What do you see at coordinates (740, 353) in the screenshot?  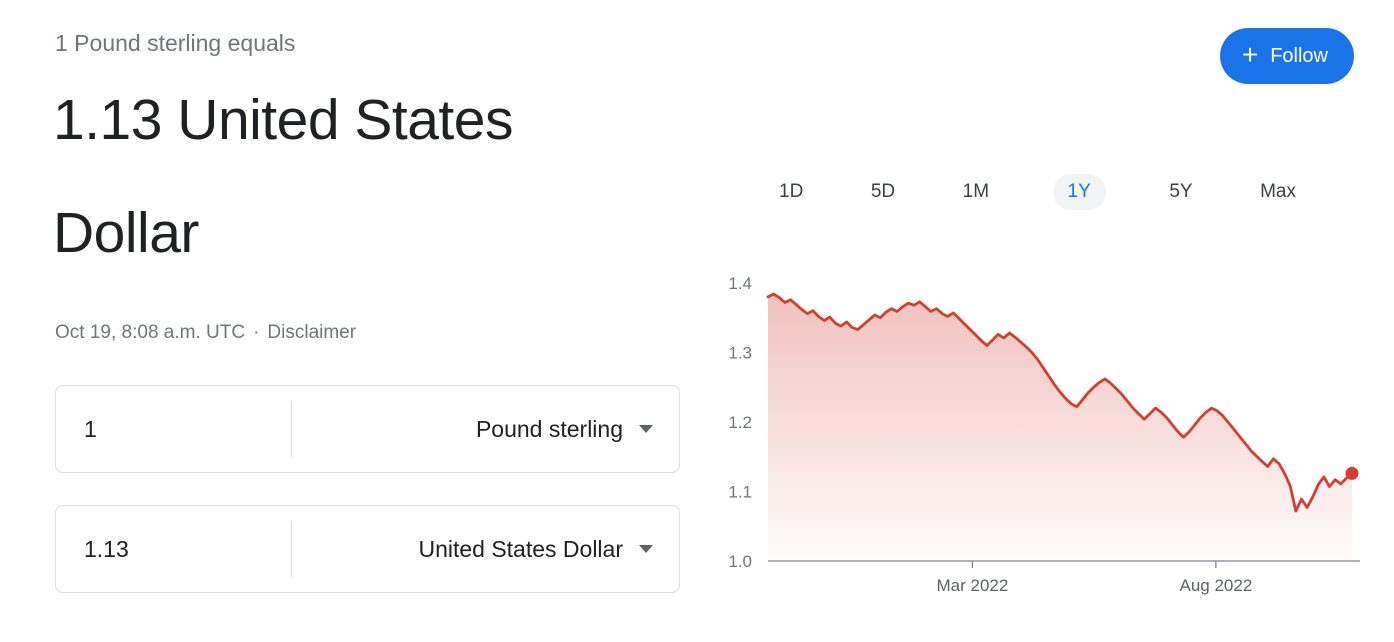 I see `y-axis-label: 1.3` at bounding box center [740, 353].